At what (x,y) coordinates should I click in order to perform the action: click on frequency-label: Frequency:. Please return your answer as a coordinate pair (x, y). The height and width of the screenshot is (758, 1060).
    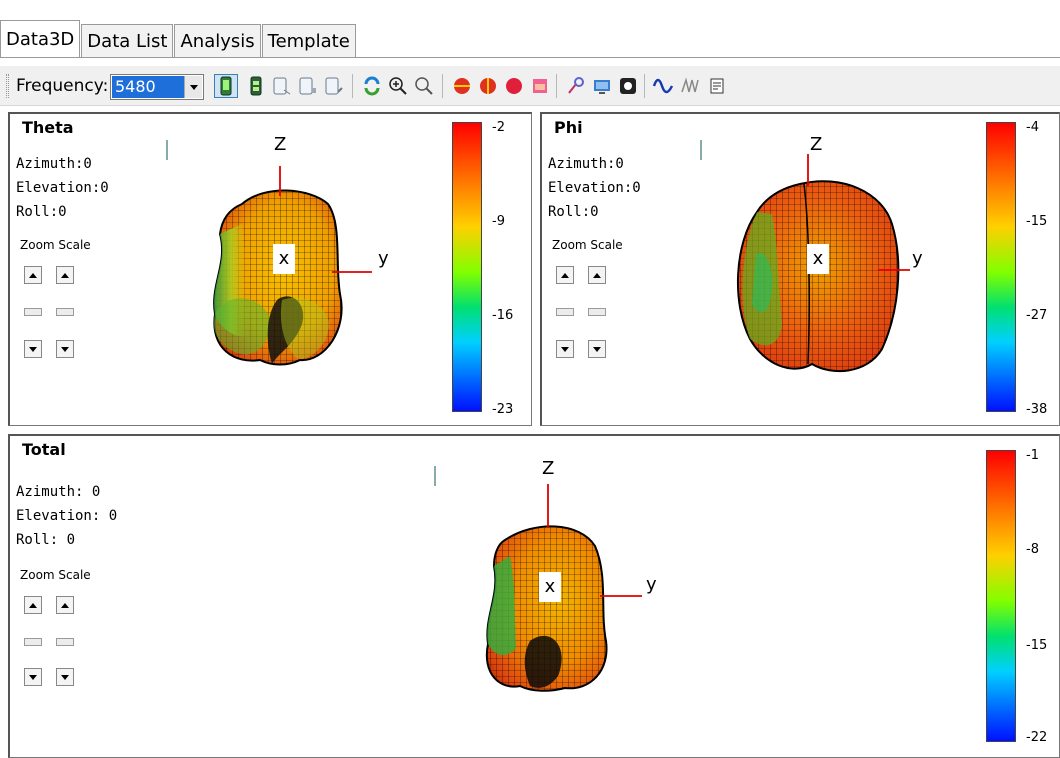
    Looking at the image, I should click on (62, 86).